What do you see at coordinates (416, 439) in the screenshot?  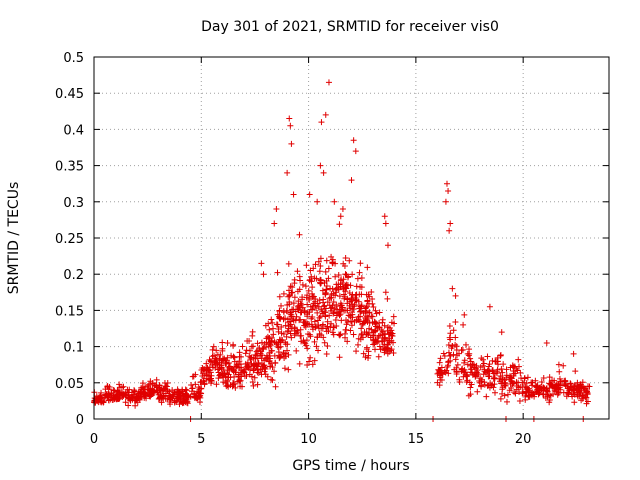 I see `x-tick-label: 15` at bounding box center [416, 439].